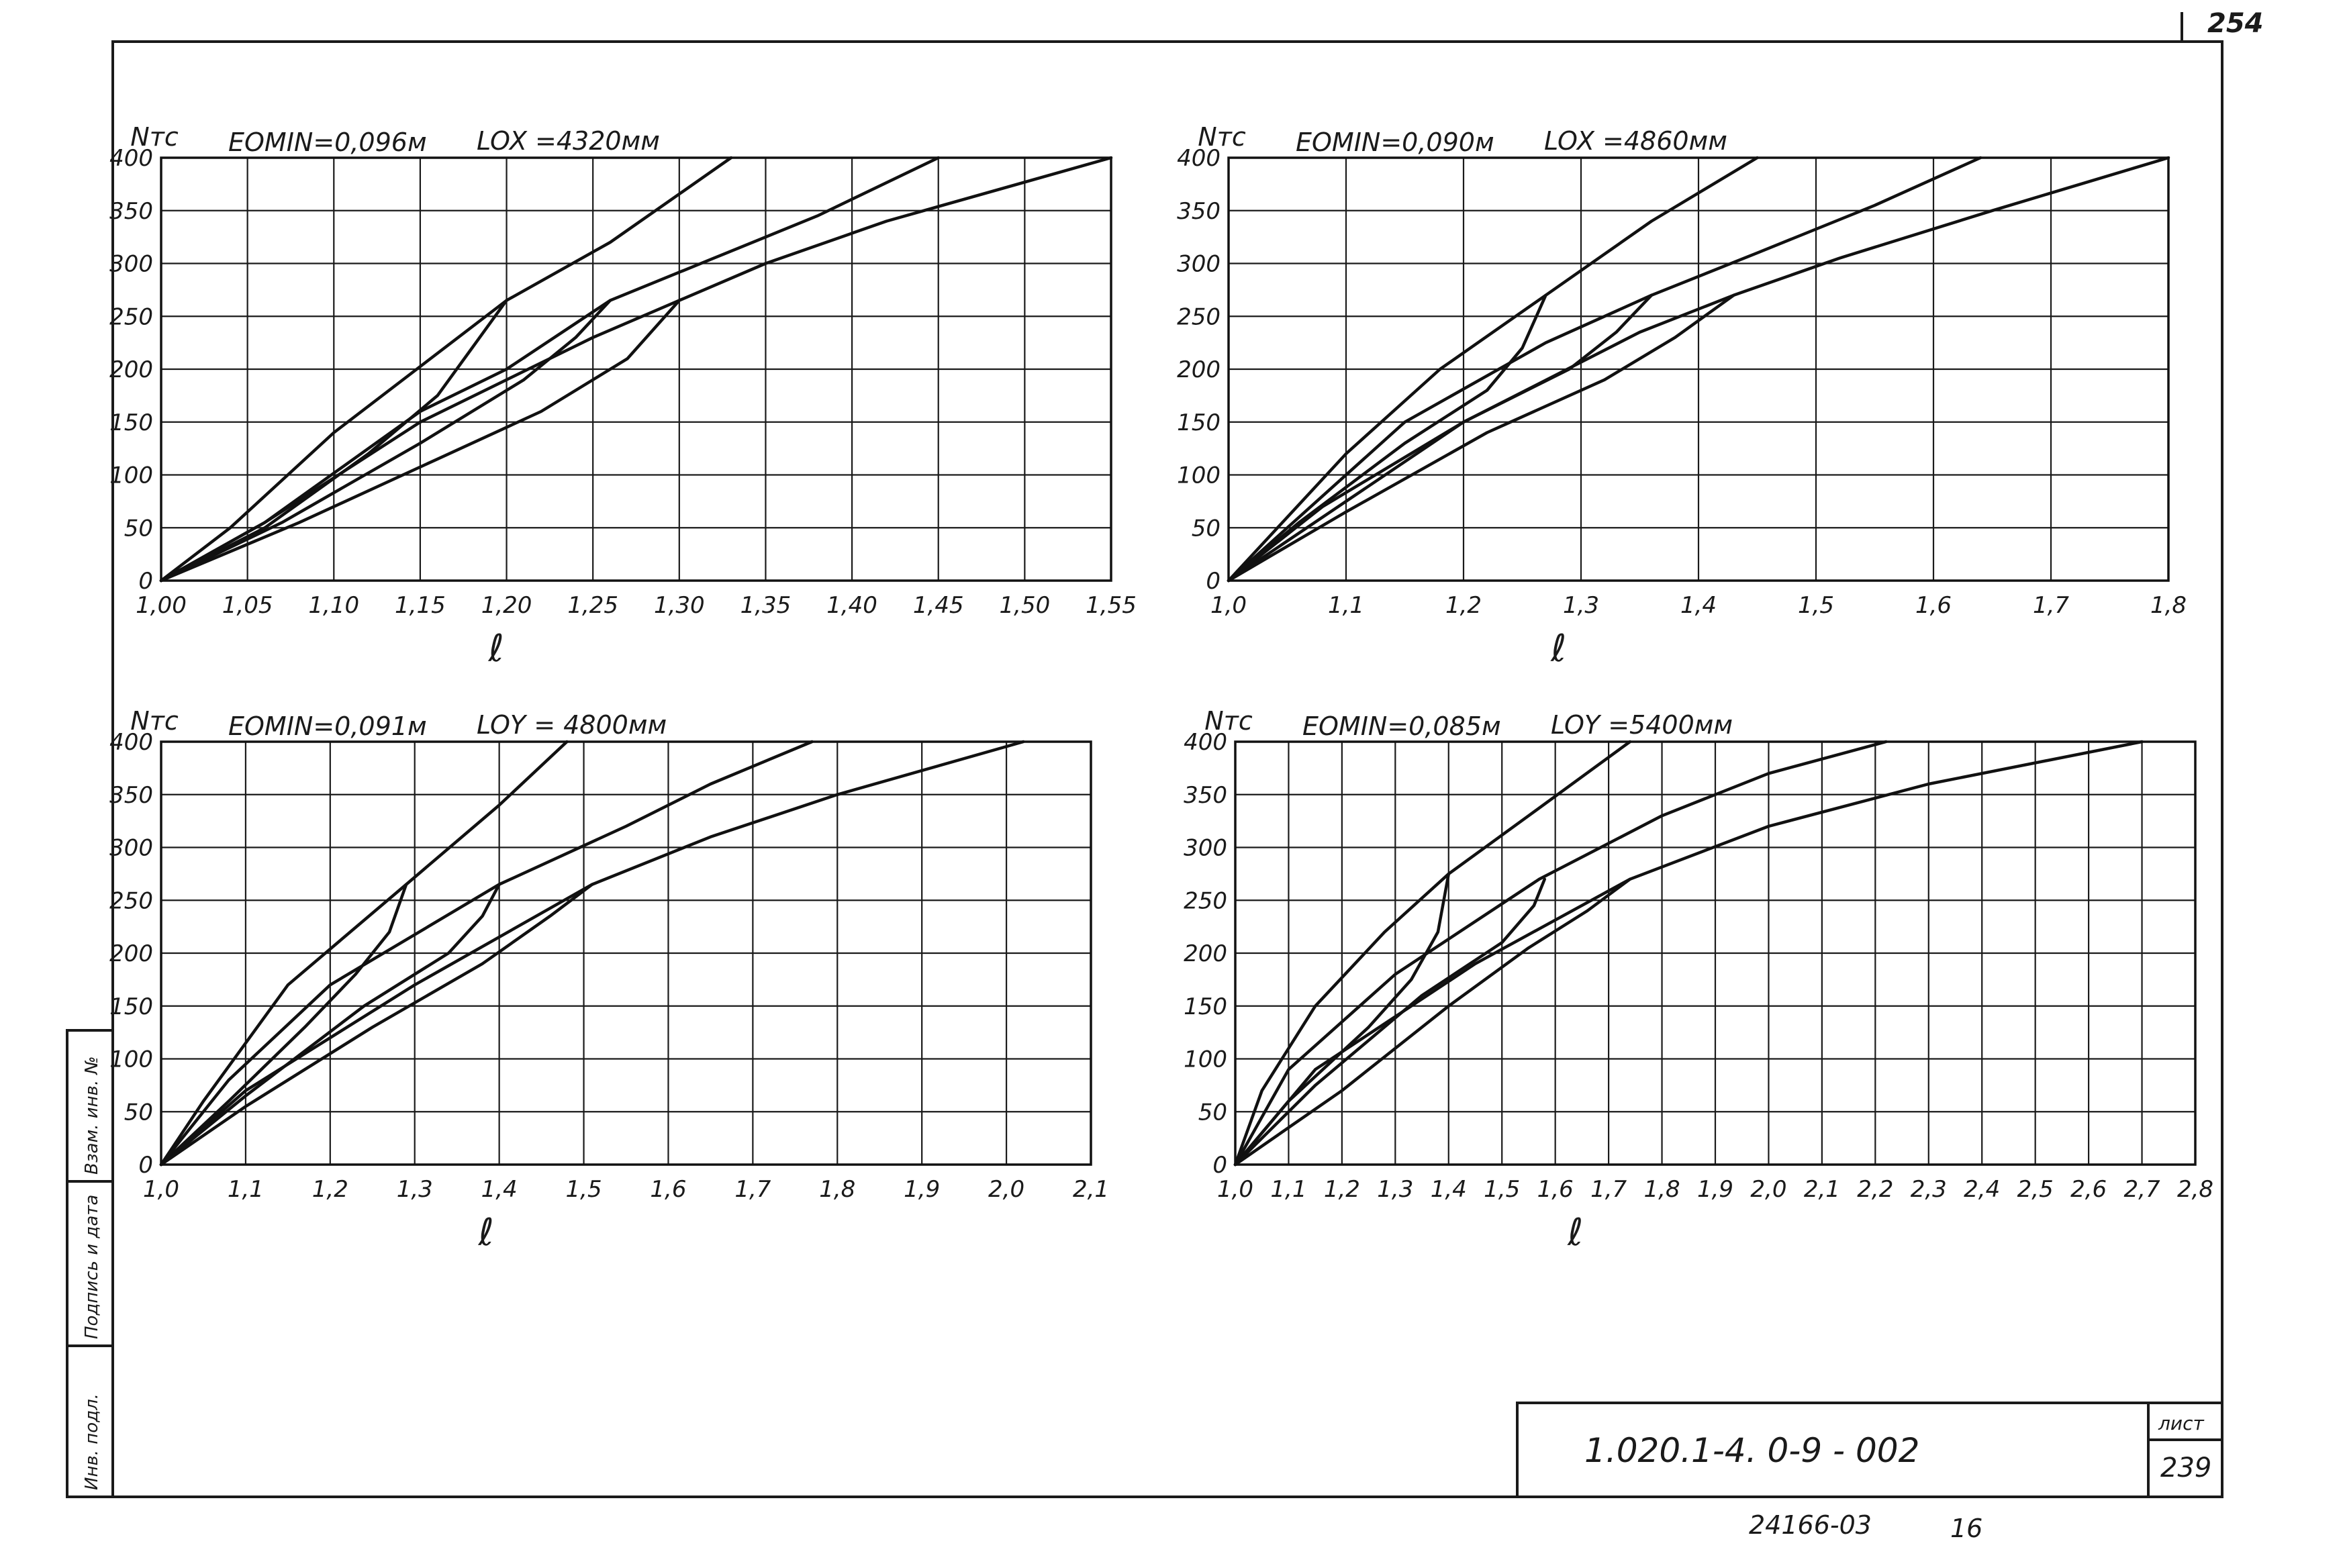 This screenshot has width=2345, height=1568. What do you see at coordinates (766, 606) in the screenshot?
I see `x-tick-label: 1,35` at bounding box center [766, 606].